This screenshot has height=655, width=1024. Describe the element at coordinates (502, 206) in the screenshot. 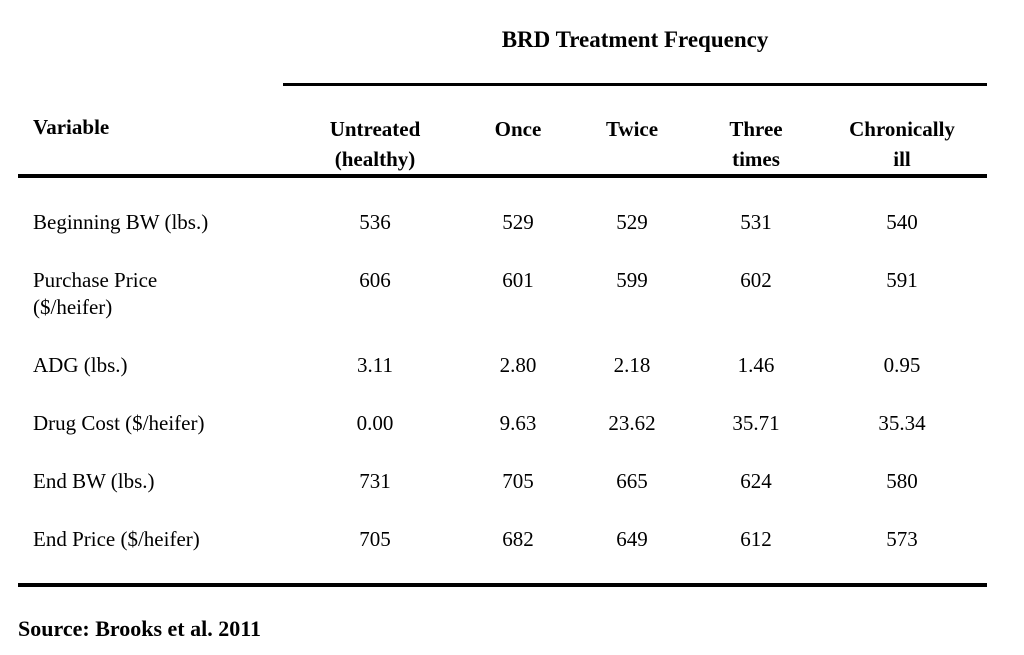

I see `table-row: Beginning BW (lbs.) 536 529 529 531 540` at that location.